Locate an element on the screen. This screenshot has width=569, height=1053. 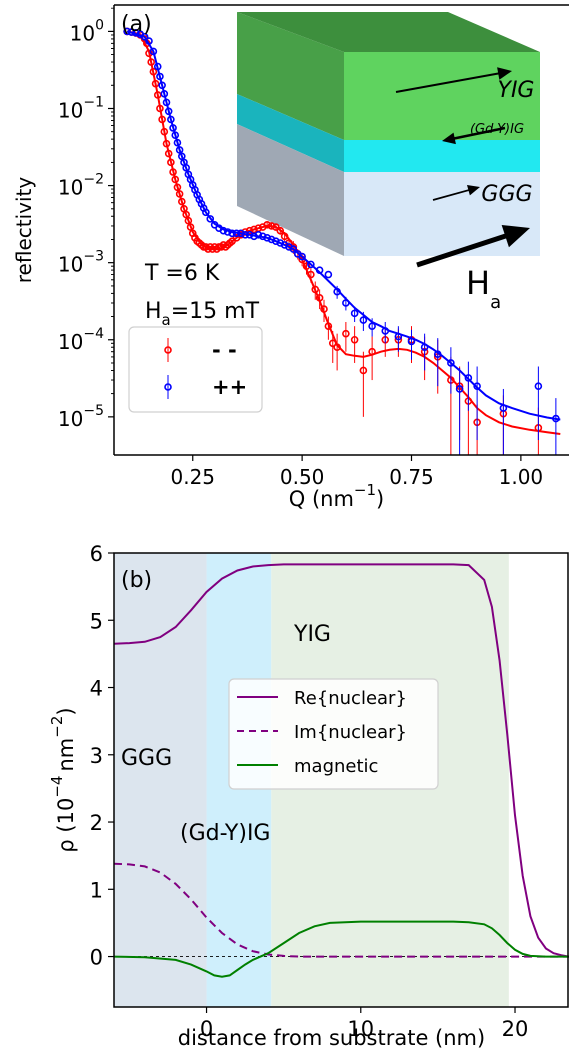
y-tick-label-exponent: 0 is located at coordinates (99, 25).